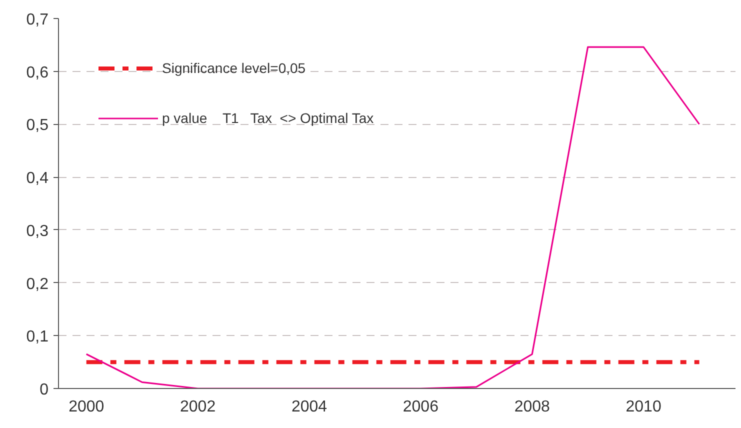 The height and width of the screenshot is (428, 741). What do you see at coordinates (420, 407) in the screenshot?
I see `x-tick-label: 2006` at bounding box center [420, 407].